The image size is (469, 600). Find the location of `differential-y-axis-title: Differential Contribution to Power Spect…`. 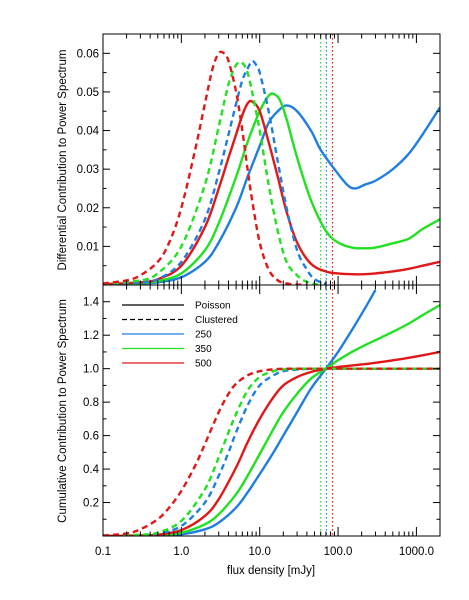

differential-y-axis-title: Differential Contribution to Power Spect… is located at coordinates (63, 160).